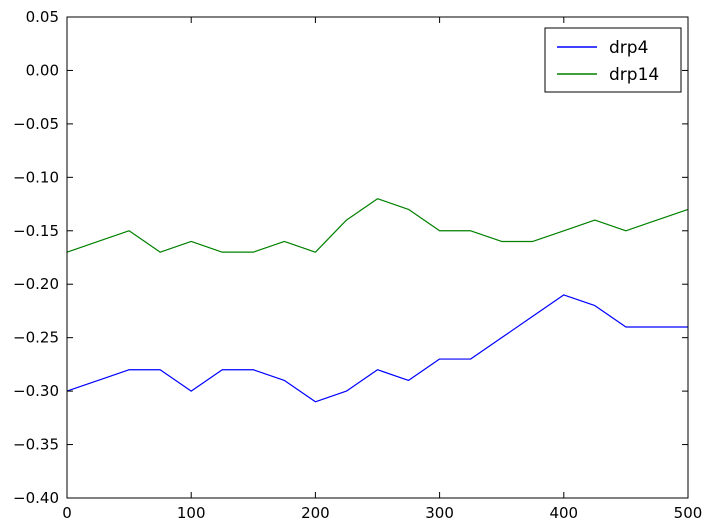  Describe the element at coordinates (36, 391) in the screenshot. I see `y-tick-label: −0.30` at that location.